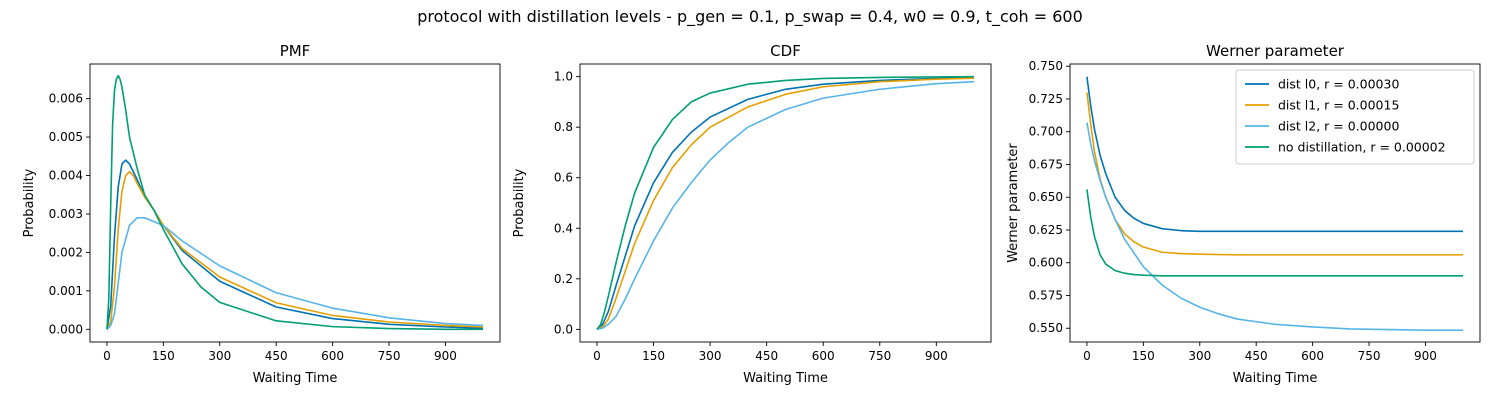  Describe the element at coordinates (389, 356) in the screenshot. I see `pmf-x-tick-label: 750` at that location.